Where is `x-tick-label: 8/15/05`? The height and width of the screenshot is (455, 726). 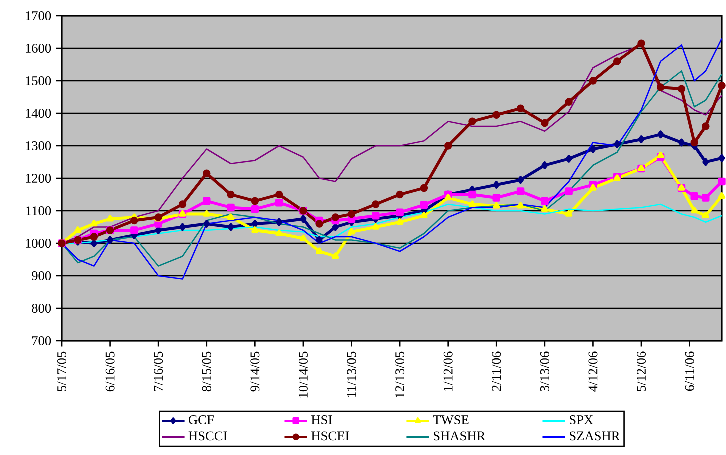
x-tick-label: 8/15/05 is located at coordinates (207, 372).